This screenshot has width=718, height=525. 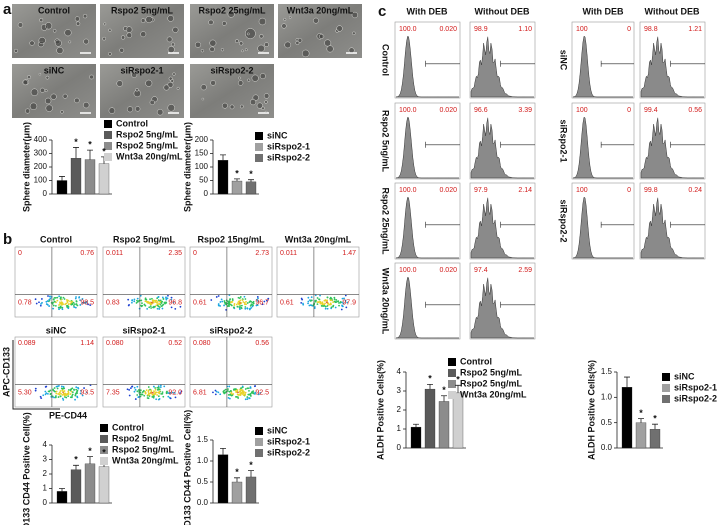 I want to click on quadrant-value: 2.35, so click(x=175, y=253).